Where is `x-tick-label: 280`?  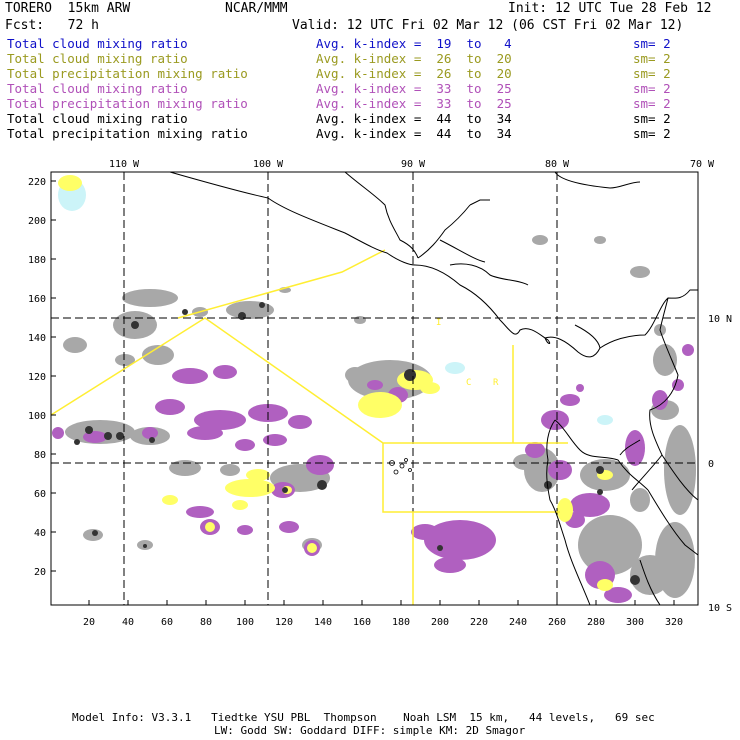 x-tick-label: 280 is located at coordinates (596, 622).